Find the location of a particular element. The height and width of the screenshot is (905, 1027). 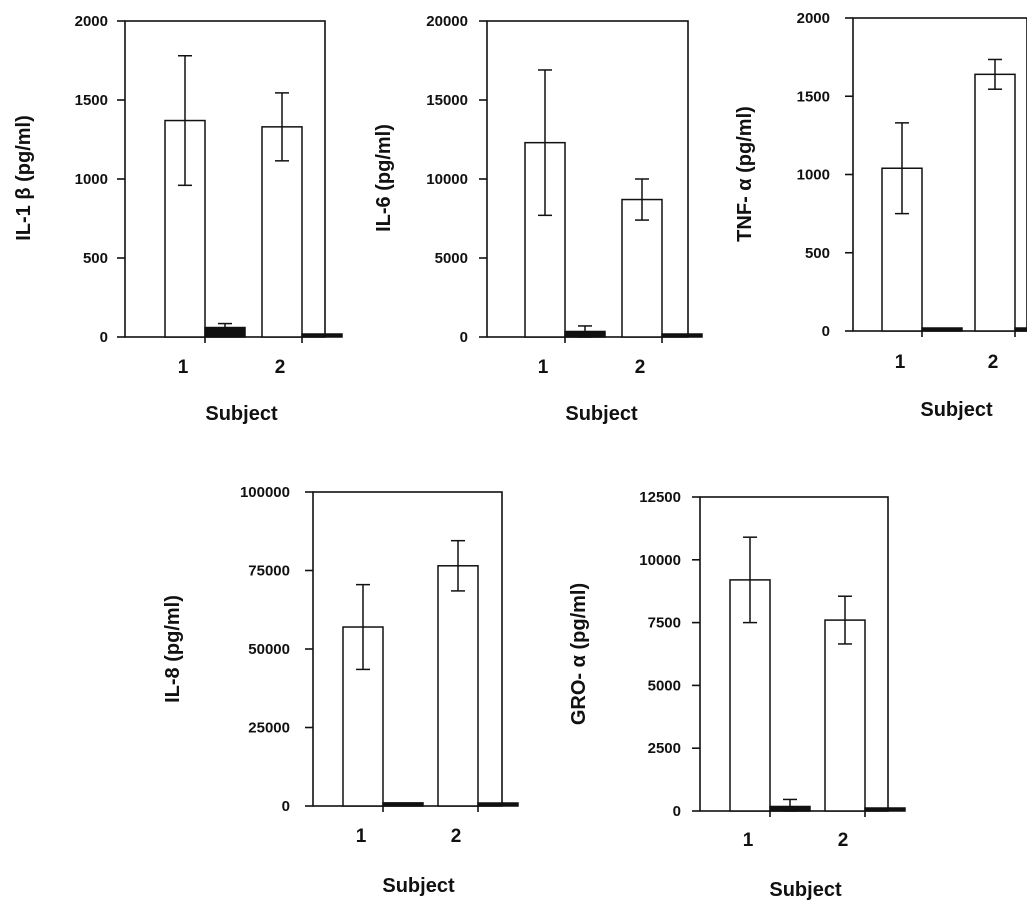

y-axis-title: GRO- α (pg/ml) is located at coordinates (579, 654).